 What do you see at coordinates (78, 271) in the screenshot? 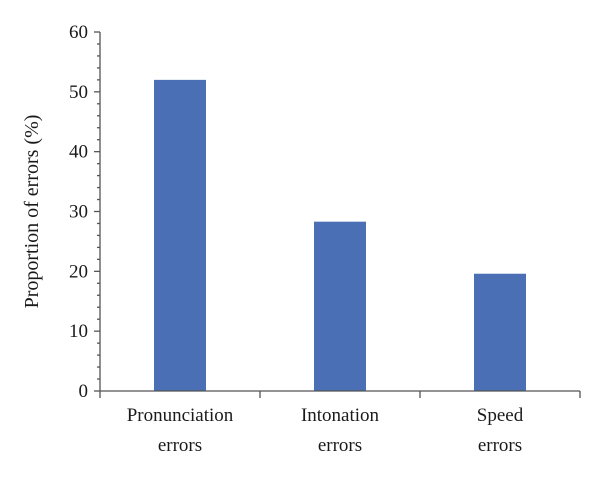
I see `y-tick-label: 20` at bounding box center [78, 271].